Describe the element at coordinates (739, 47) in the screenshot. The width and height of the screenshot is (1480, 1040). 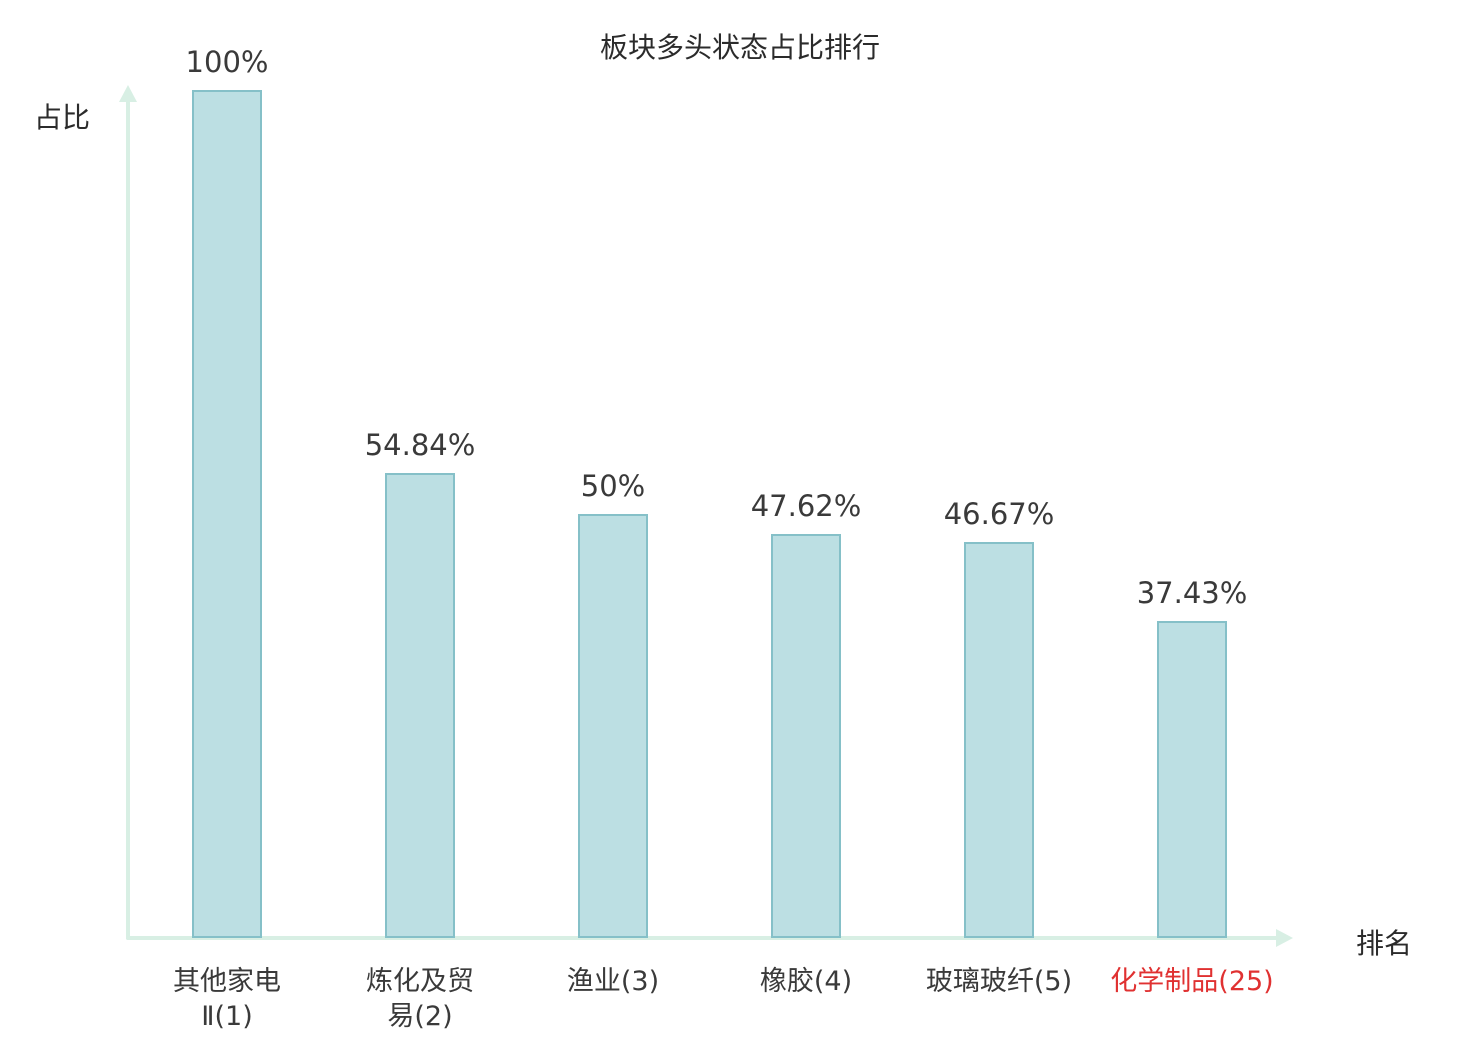
I see `chart-title: 板块多头状态占比排行` at that location.